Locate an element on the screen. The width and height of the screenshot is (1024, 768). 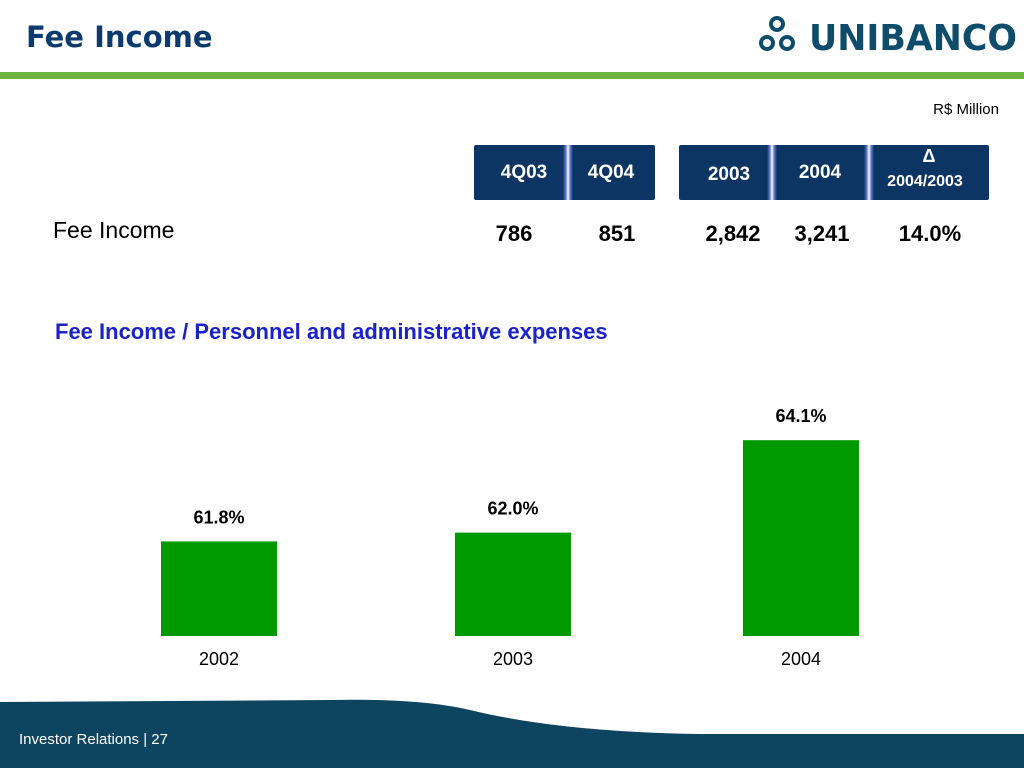
bar-2002 is located at coordinates (219, 588).